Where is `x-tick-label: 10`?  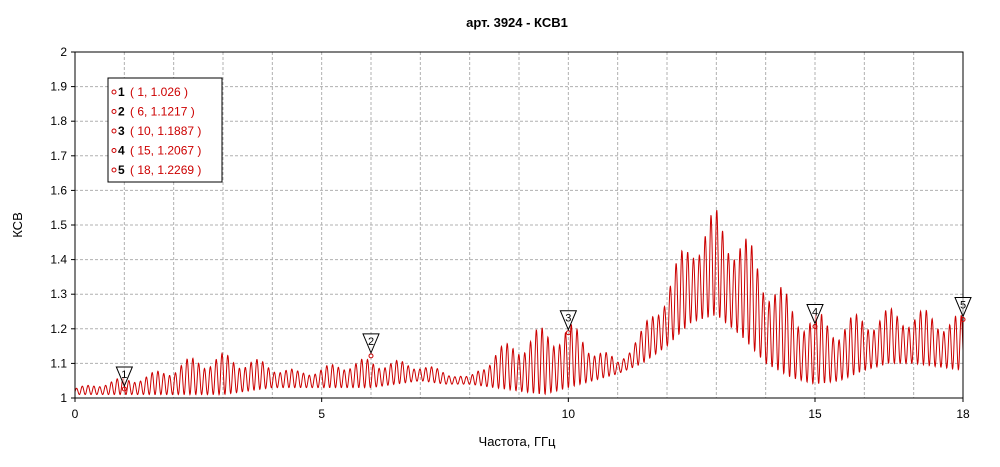
x-tick-label: 10 is located at coordinates (569, 414).